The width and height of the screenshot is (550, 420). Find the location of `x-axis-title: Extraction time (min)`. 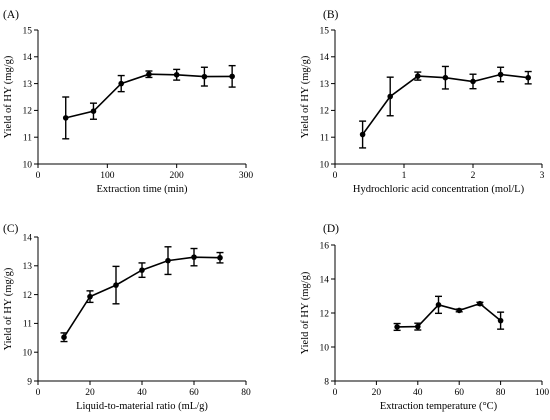

x-axis-title: Extraction time (min) is located at coordinates (142, 189).